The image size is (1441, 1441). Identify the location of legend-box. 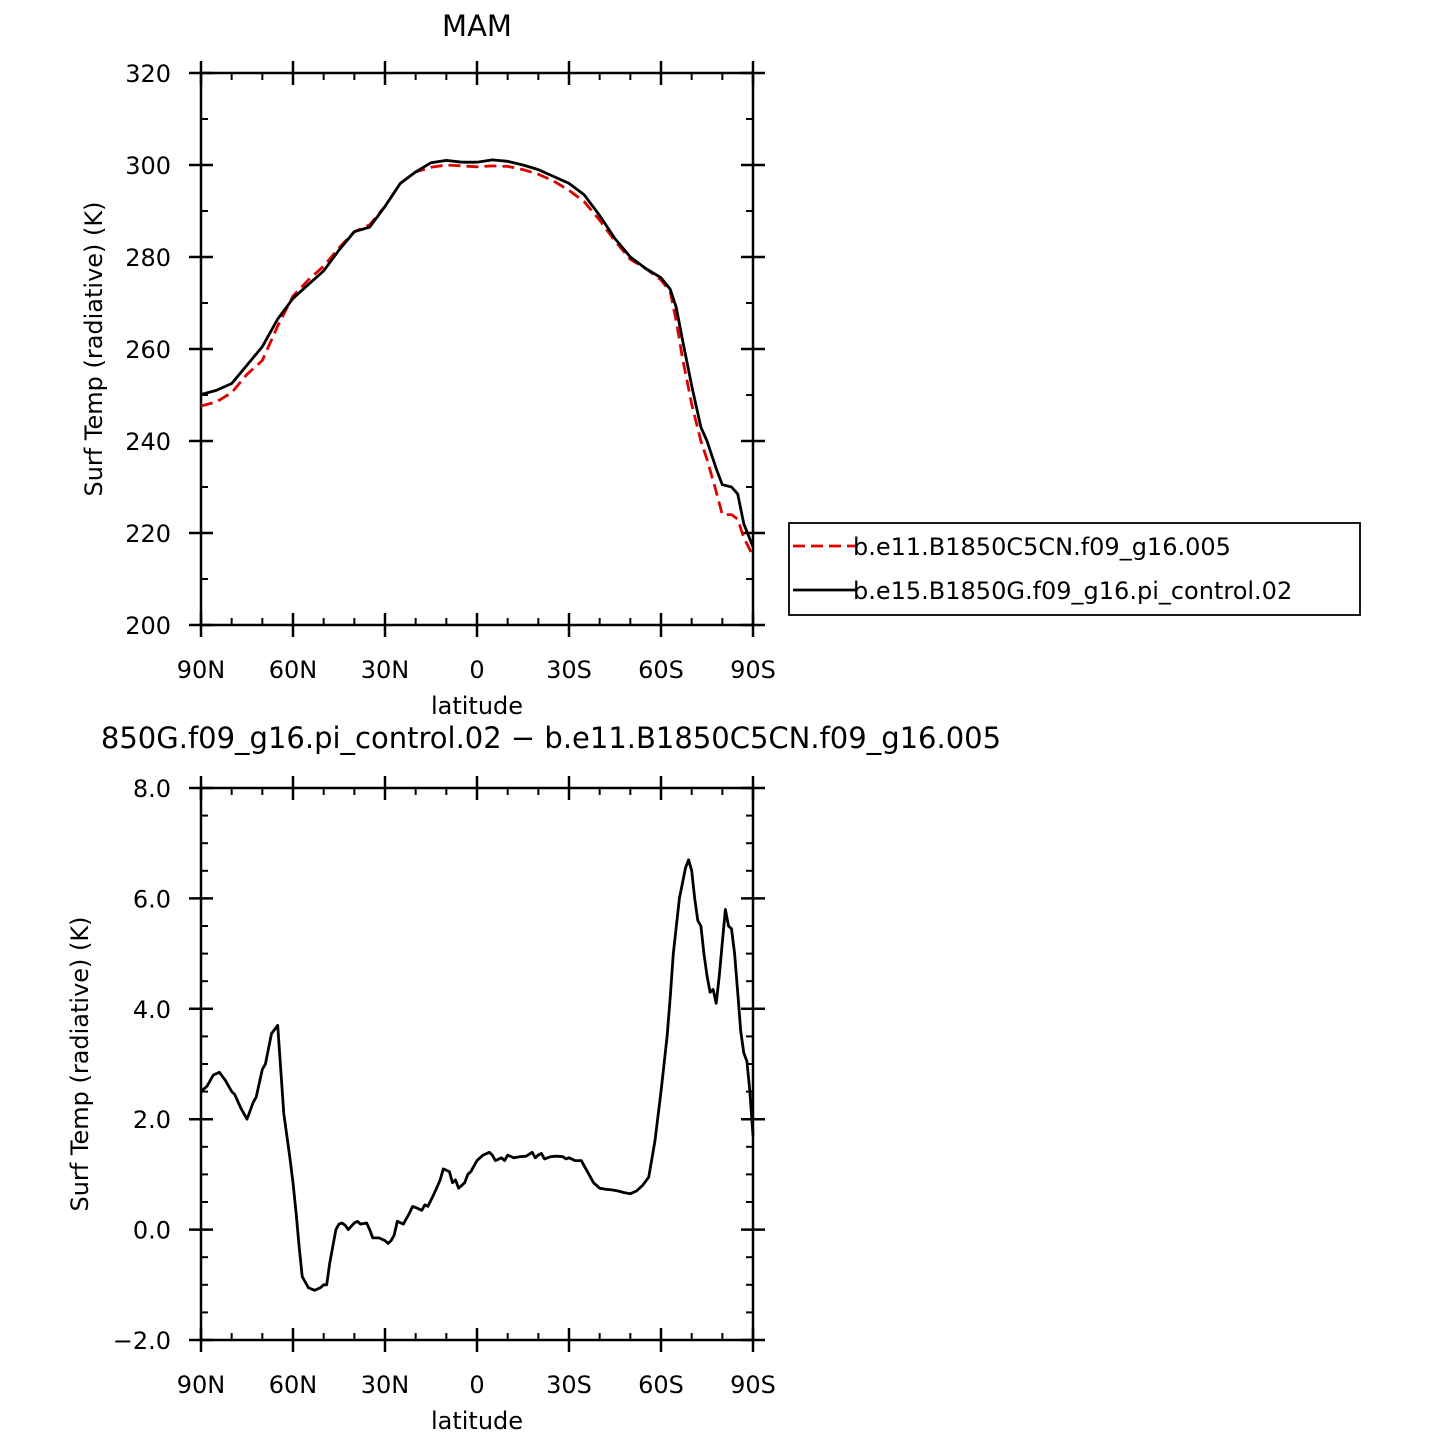
(1074, 569).